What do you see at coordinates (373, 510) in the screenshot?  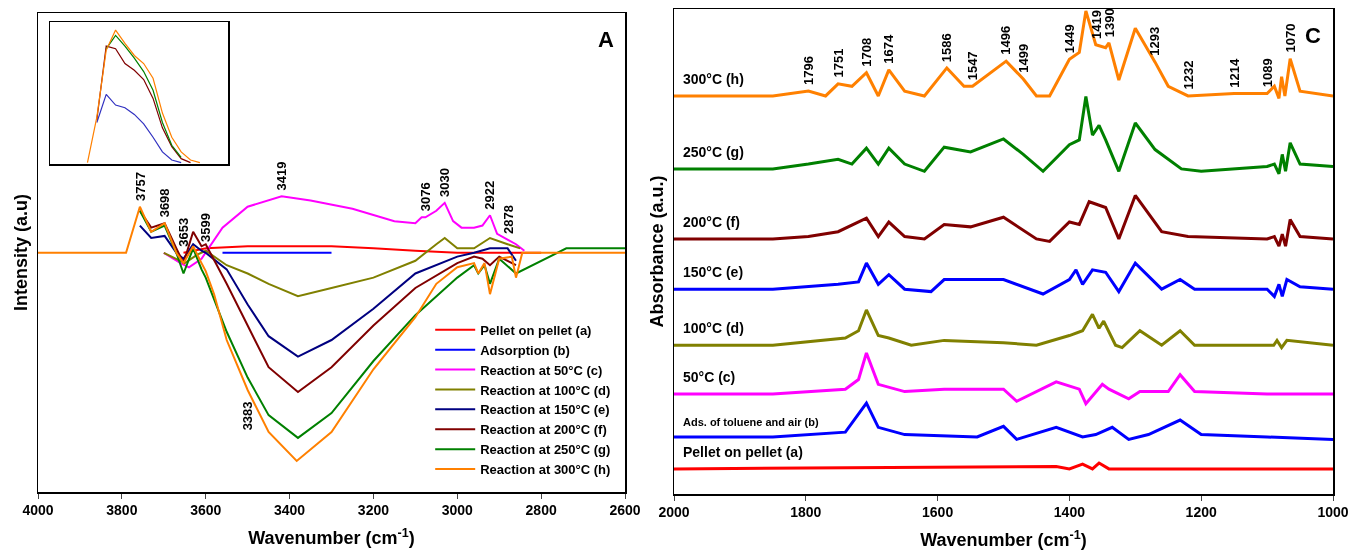 I see `x-tick-label: 3200` at bounding box center [373, 510].